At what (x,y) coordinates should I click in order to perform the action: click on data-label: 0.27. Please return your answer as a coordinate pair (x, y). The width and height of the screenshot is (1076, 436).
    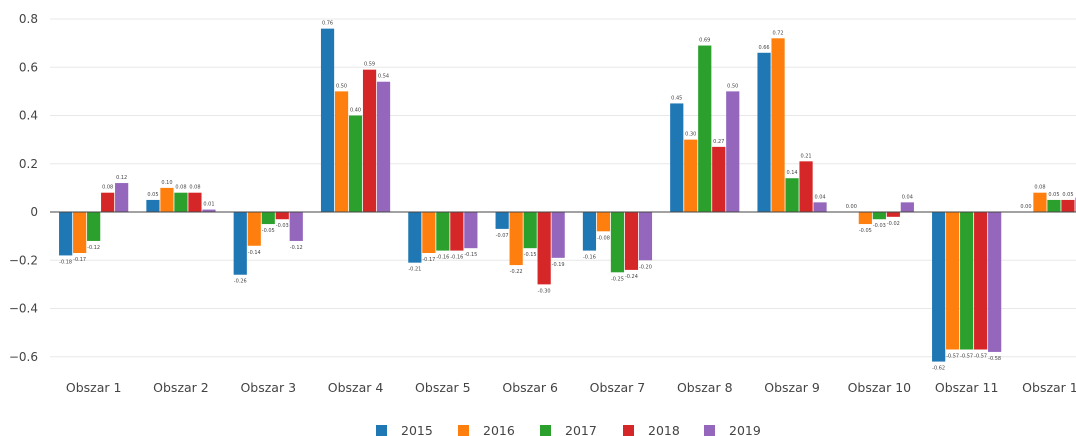
    Looking at the image, I should click on (718, 142).